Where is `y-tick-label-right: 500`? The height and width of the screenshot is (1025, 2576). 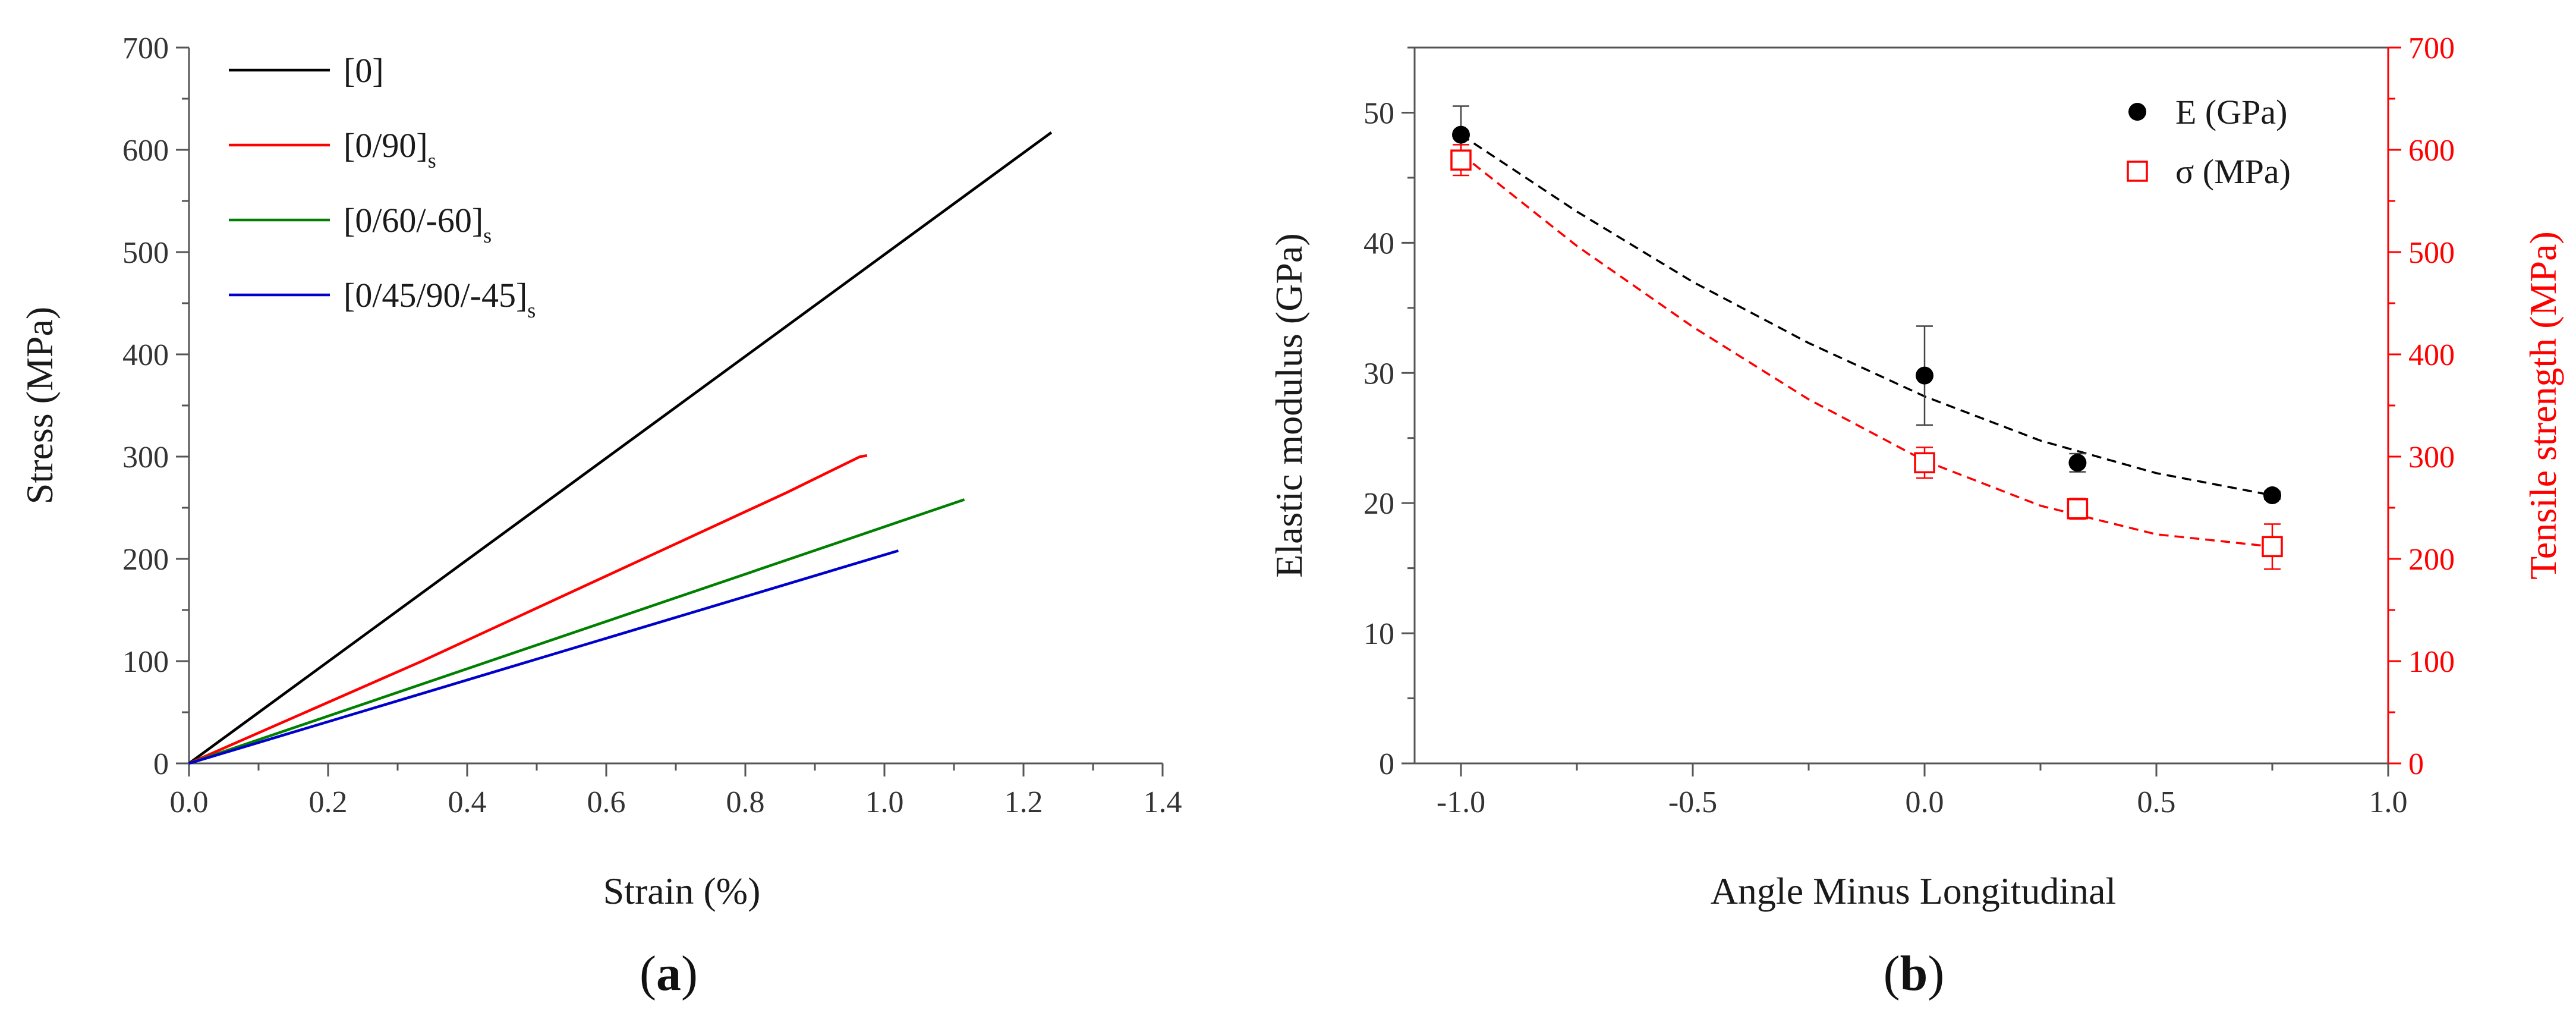
y-tick-label-right: 500 is located at coordinates (2431, 253).